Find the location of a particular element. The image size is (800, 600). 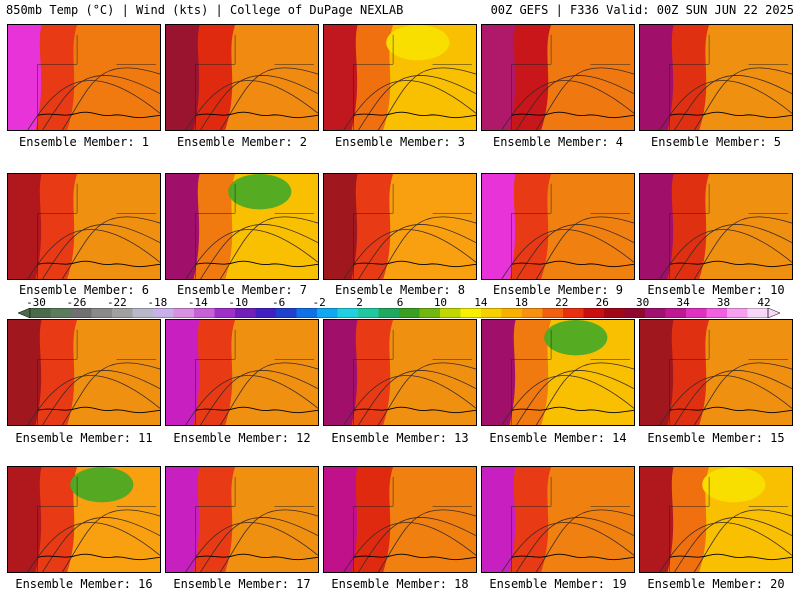

ensemble-member-label: Ensemble Member: 17 is located at coordinates (242, 584).